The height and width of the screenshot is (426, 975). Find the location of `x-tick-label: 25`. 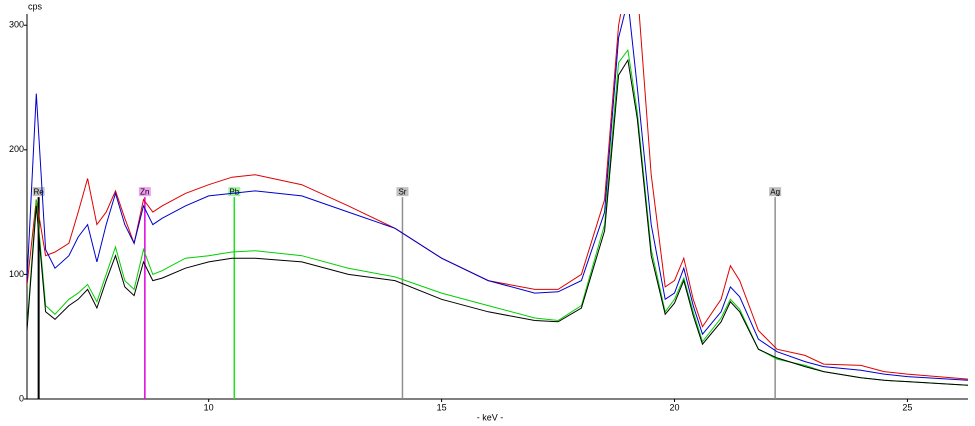

x-tick-label: 25 is located at coordinates (907, 407).